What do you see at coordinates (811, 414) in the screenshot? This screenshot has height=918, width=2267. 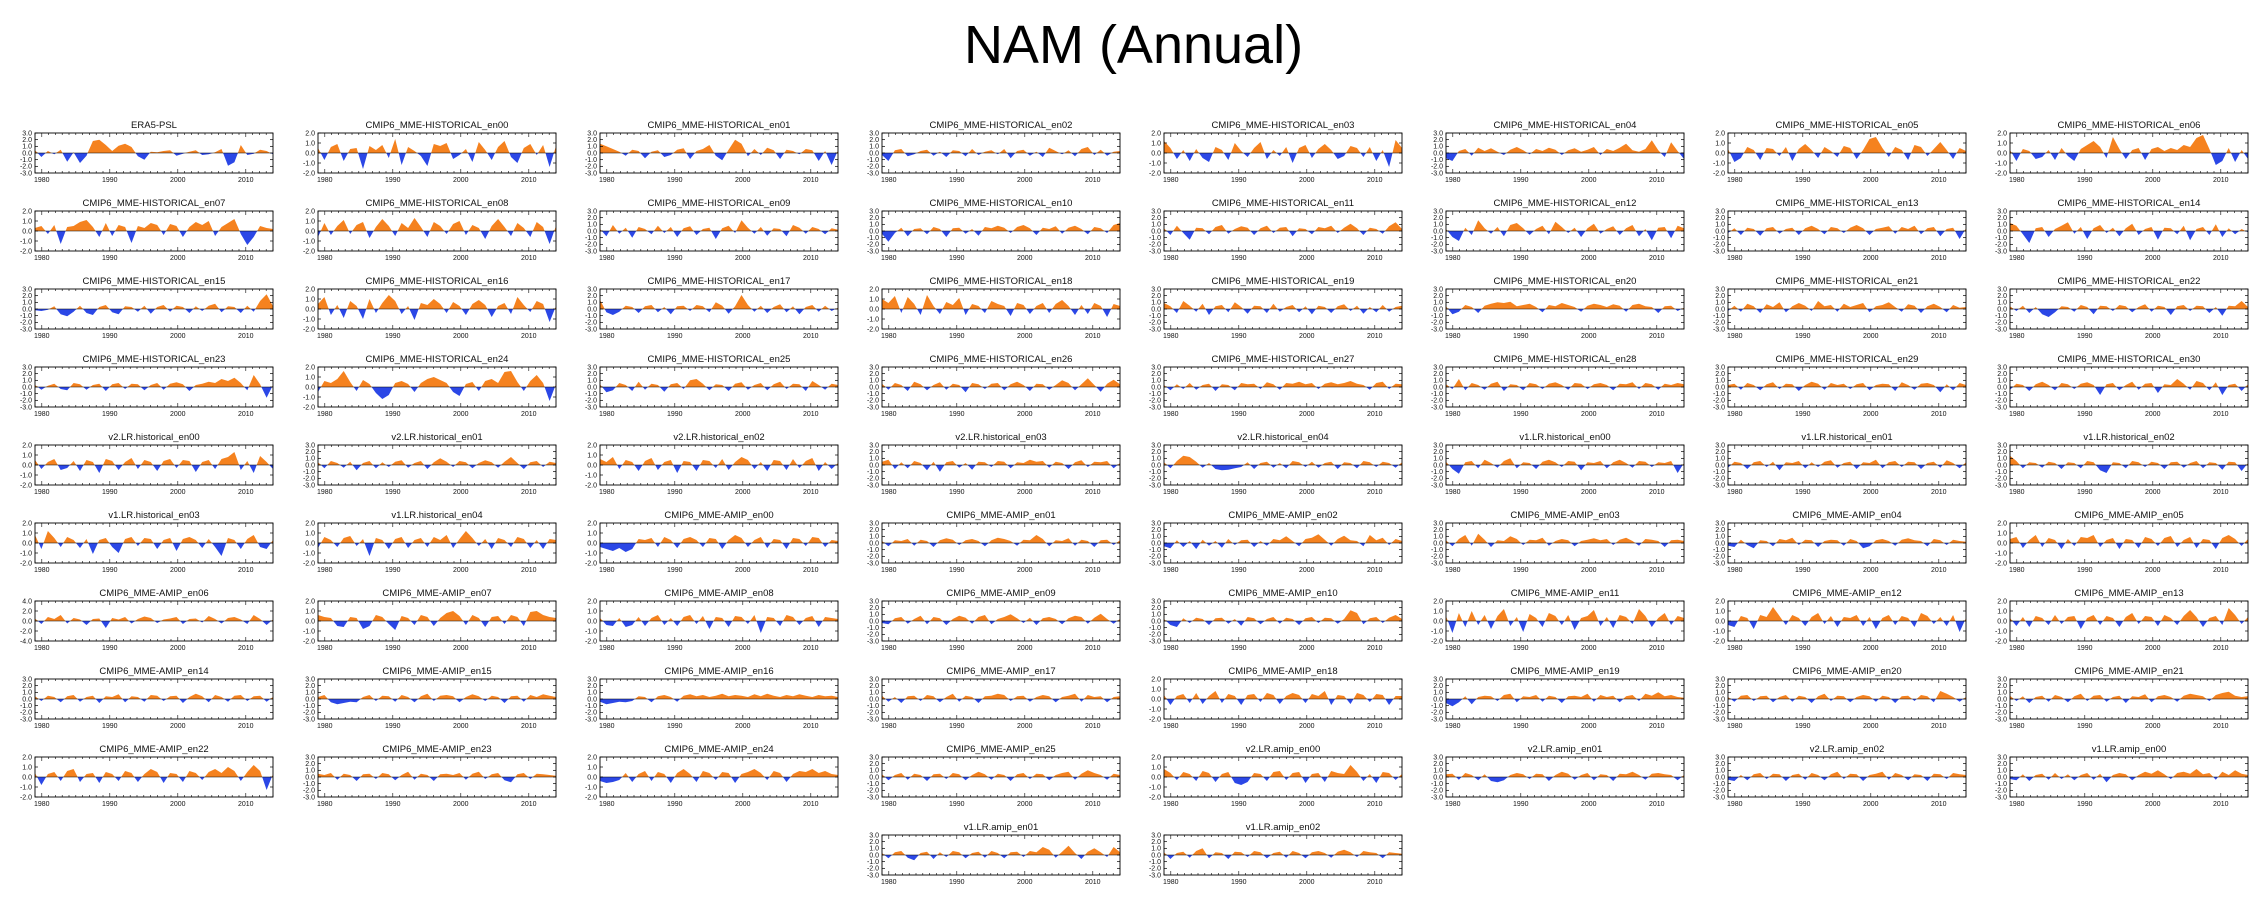 I see `x-tick-label-cmip6-mme-historical-en25-2010: 2010` at bounding box center [811, 414].